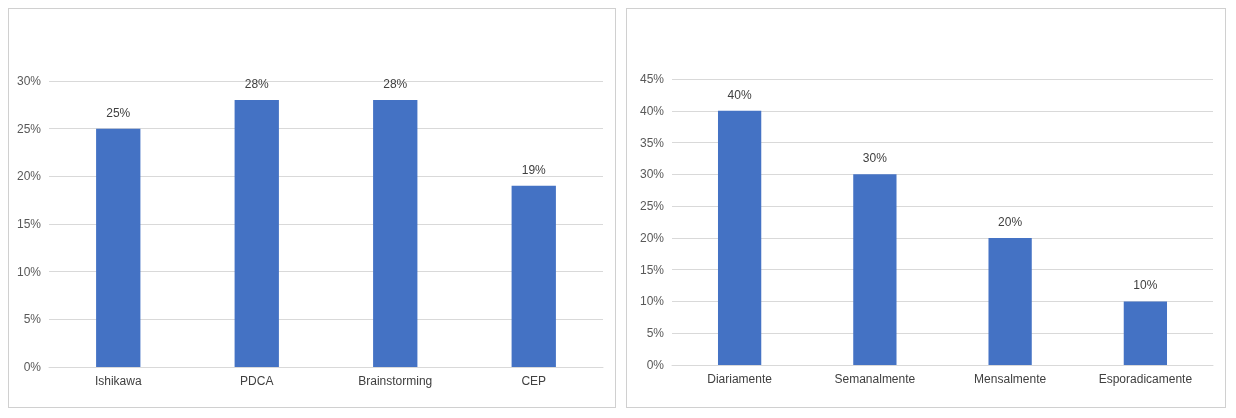 The width and height of the screenshot is (1236, 418). Describe the element at coordinates (739, 94) in the screenshot. I see `data-label: 40%` at that location.